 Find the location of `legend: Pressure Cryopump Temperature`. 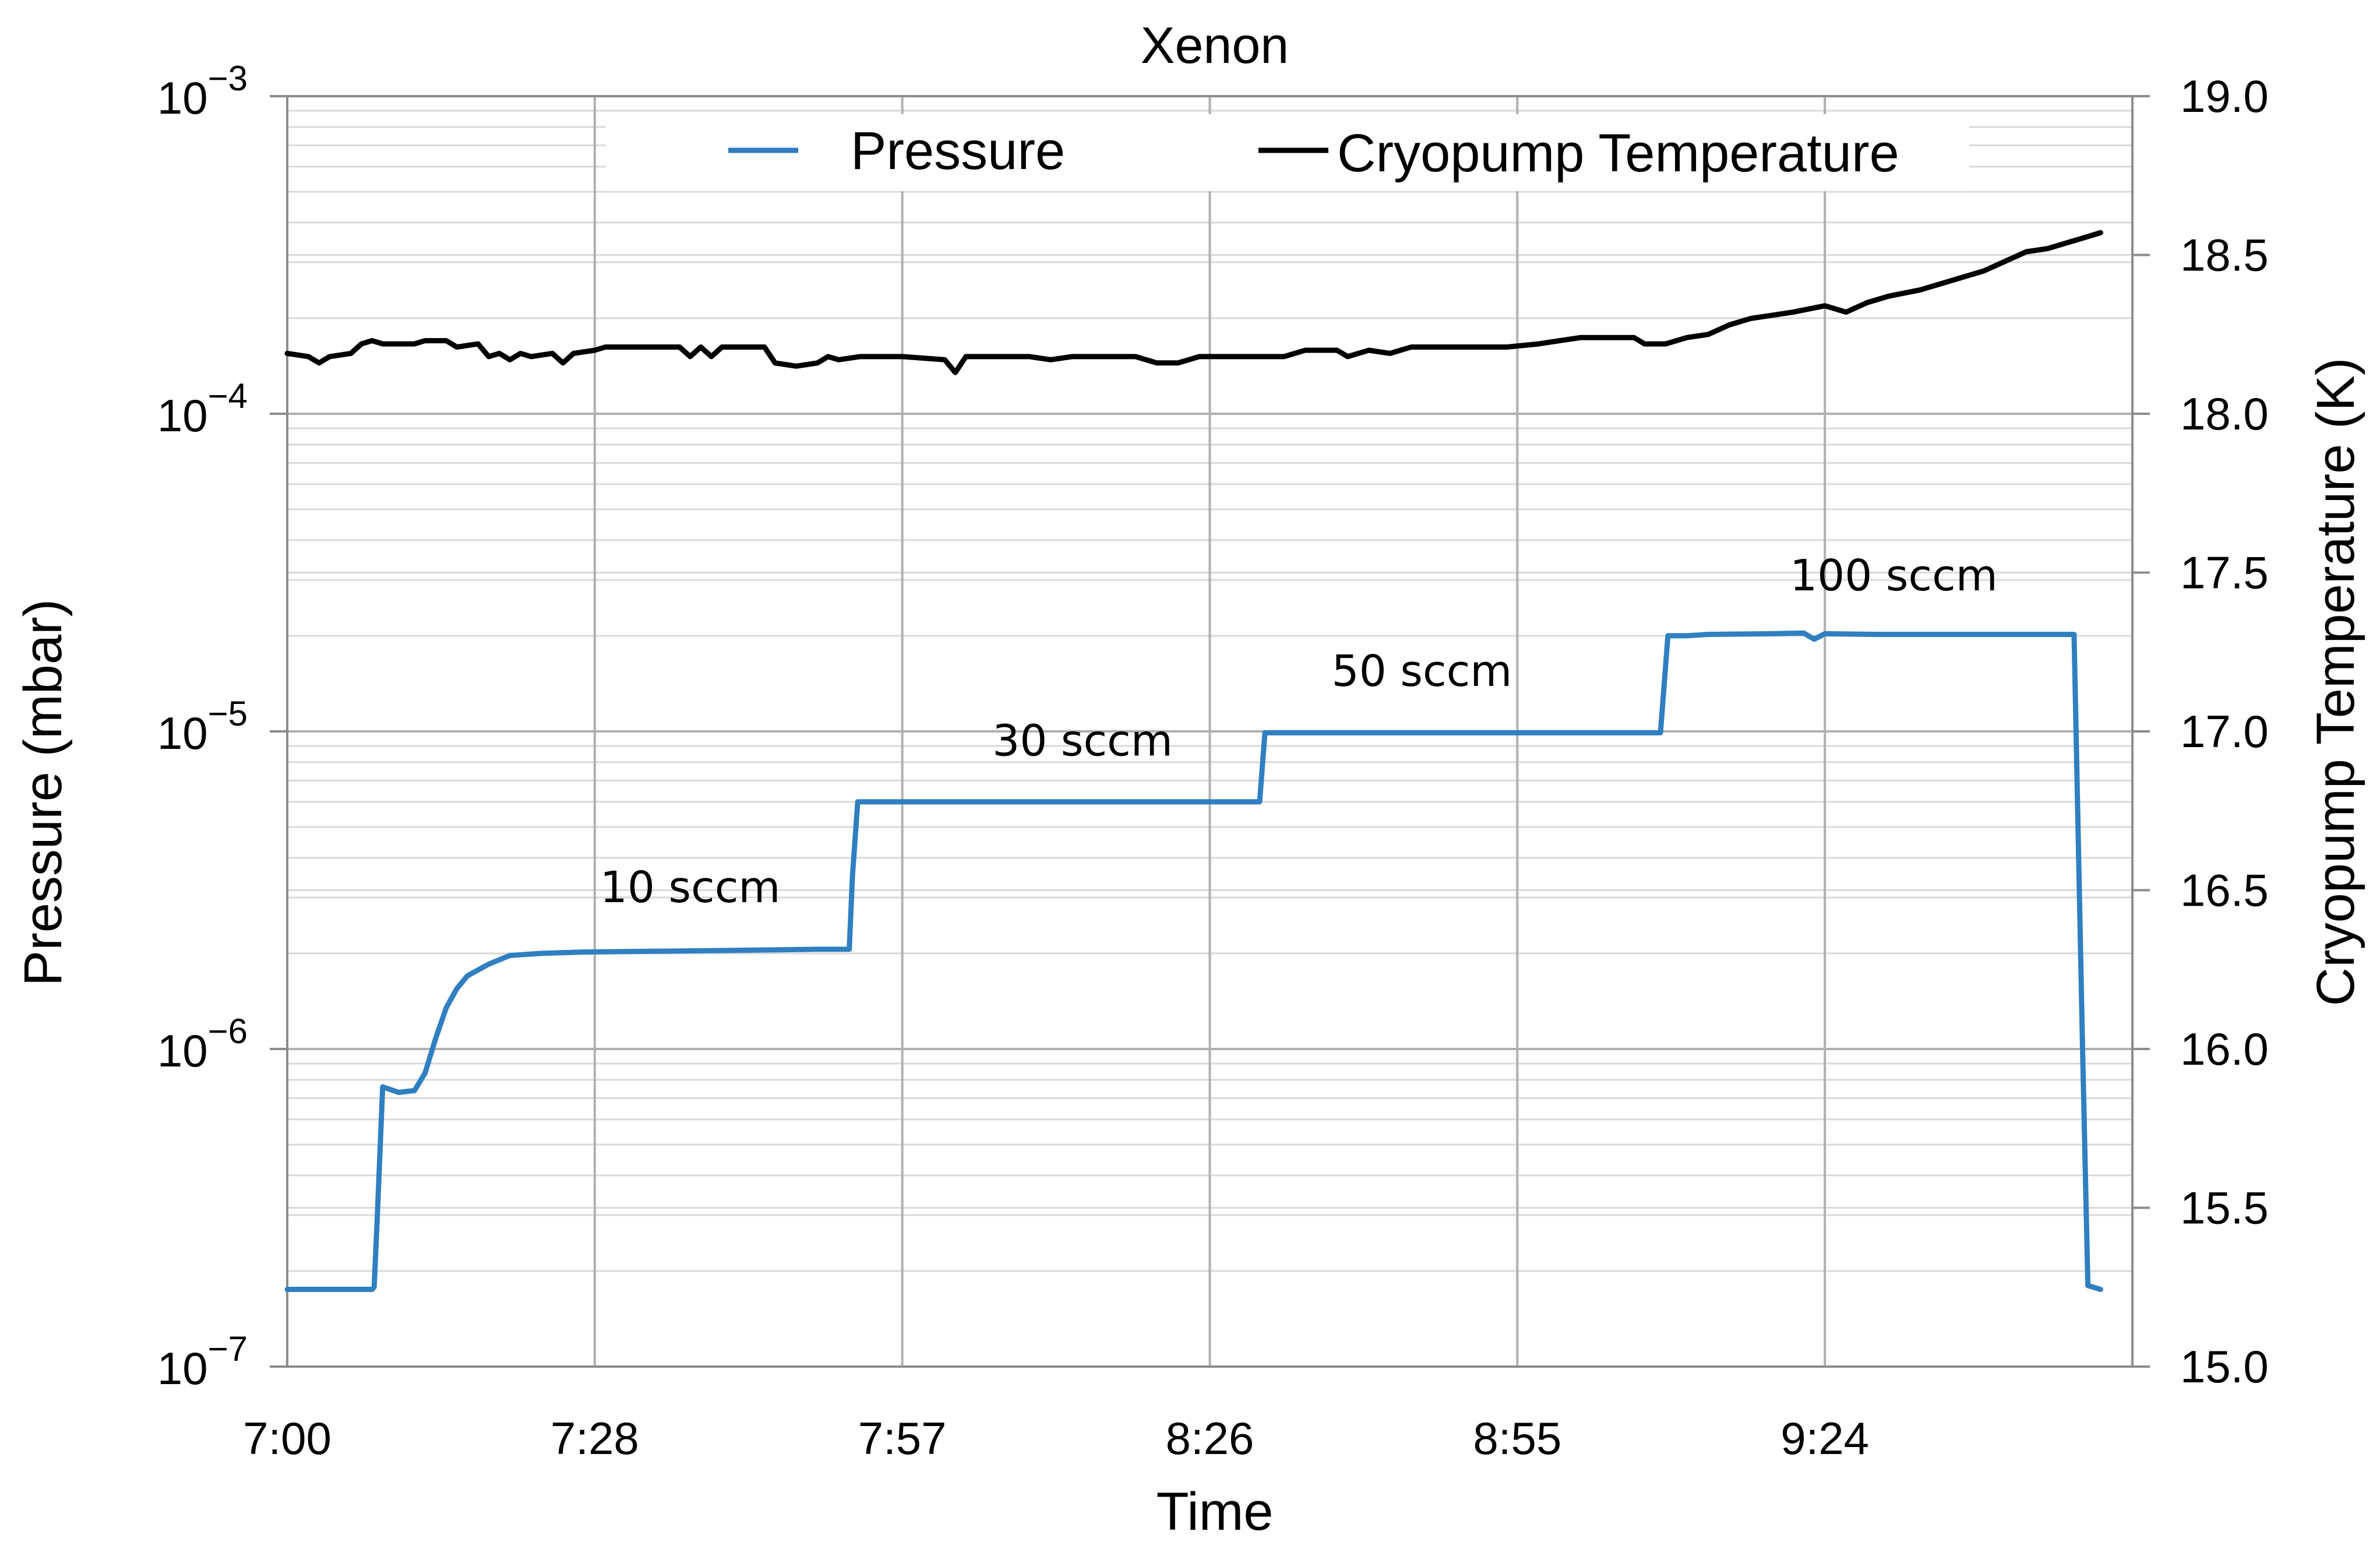

legend: Pressure Cryopump Temperature is located at coordinates (1287, 152).